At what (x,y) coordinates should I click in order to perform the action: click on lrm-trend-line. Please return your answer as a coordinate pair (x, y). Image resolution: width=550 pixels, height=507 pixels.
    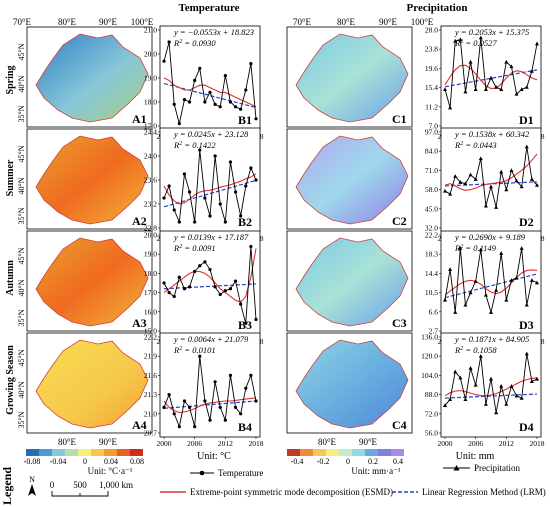
    Looking at the image, I should click on (491, 78).